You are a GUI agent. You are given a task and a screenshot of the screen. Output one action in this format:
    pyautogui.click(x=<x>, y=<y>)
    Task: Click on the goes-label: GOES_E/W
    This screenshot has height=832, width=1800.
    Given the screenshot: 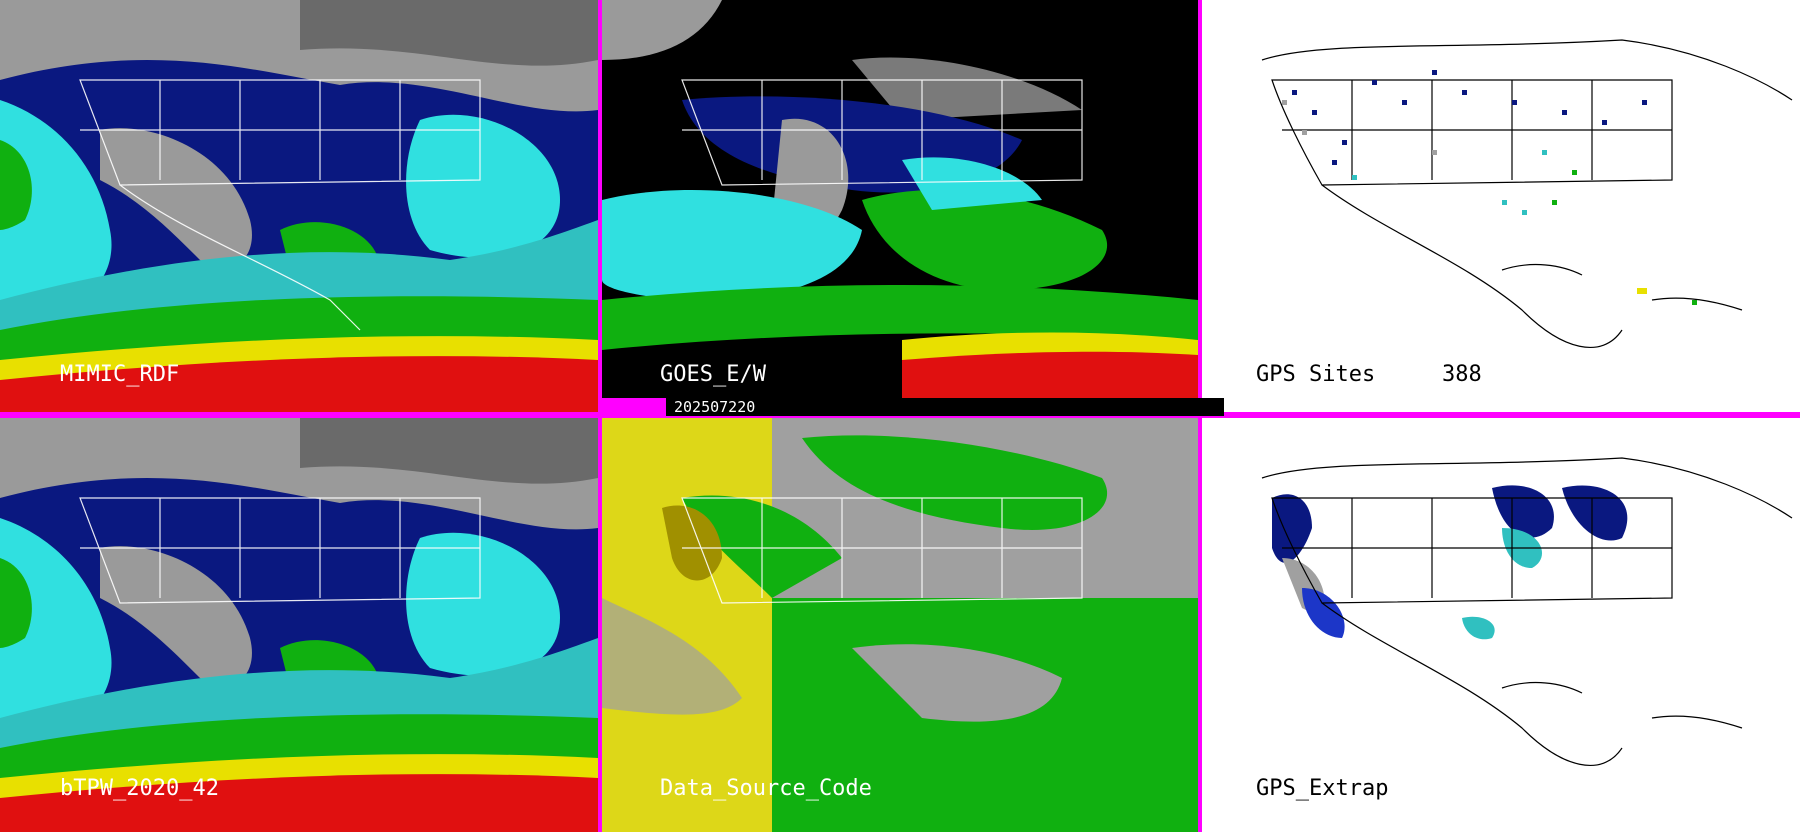 What is the action you would take?
    pyautogui.click(x=713, y=374)
    